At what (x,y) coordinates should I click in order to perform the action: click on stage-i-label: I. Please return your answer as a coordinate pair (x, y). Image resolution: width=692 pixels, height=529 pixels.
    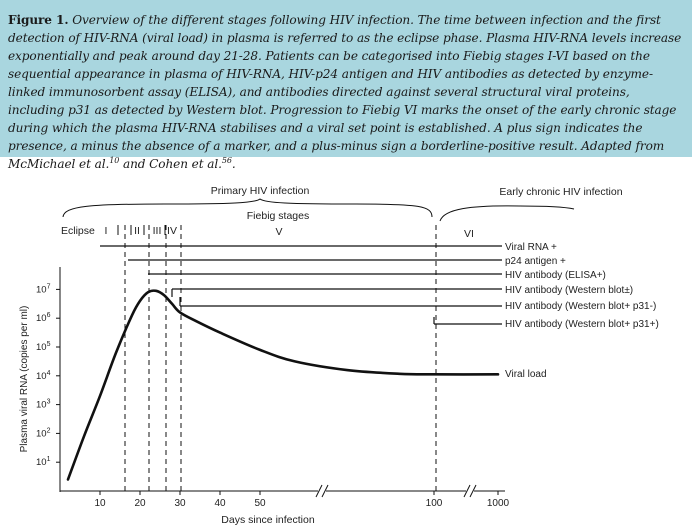
    Looking at the image, I should click on (106, 231).